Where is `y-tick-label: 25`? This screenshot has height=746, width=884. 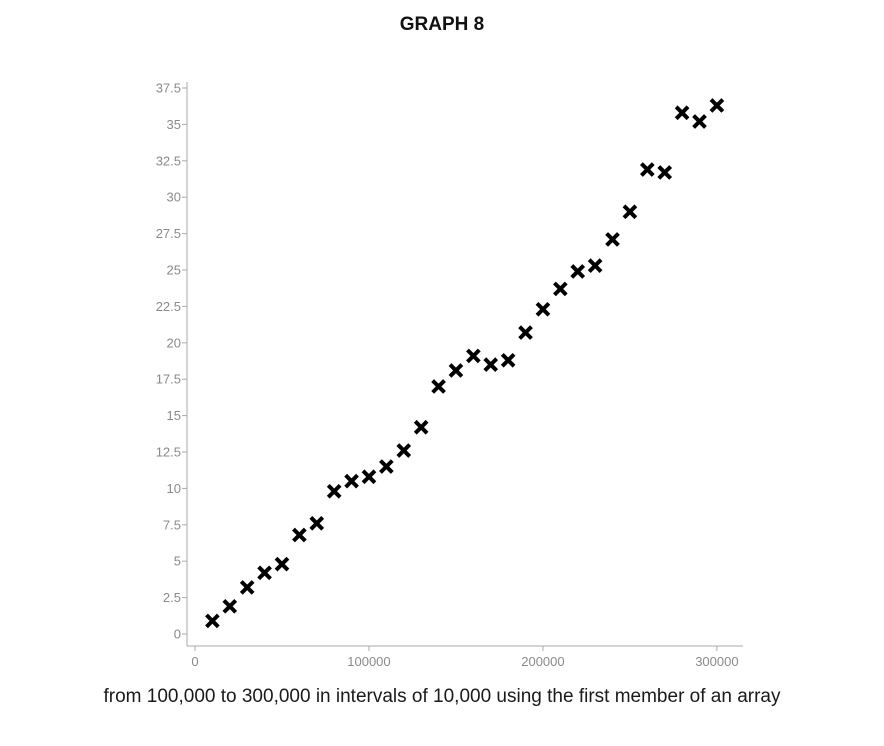 y-tick-label: 25 is located at coordinates (174, 270).